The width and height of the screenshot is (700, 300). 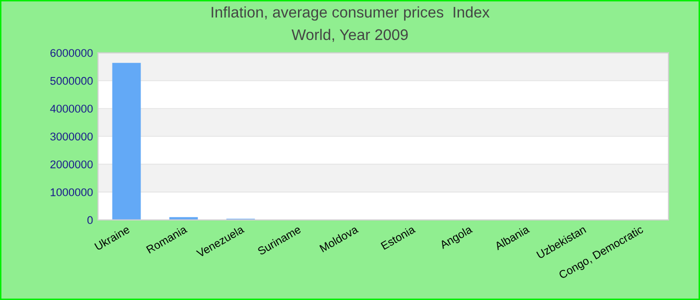 What do you see at coordinates (351, 13) in the screenshot?
I see `chart-title: Inflation, average consumer prices Index` at bounding box center [351, 13].